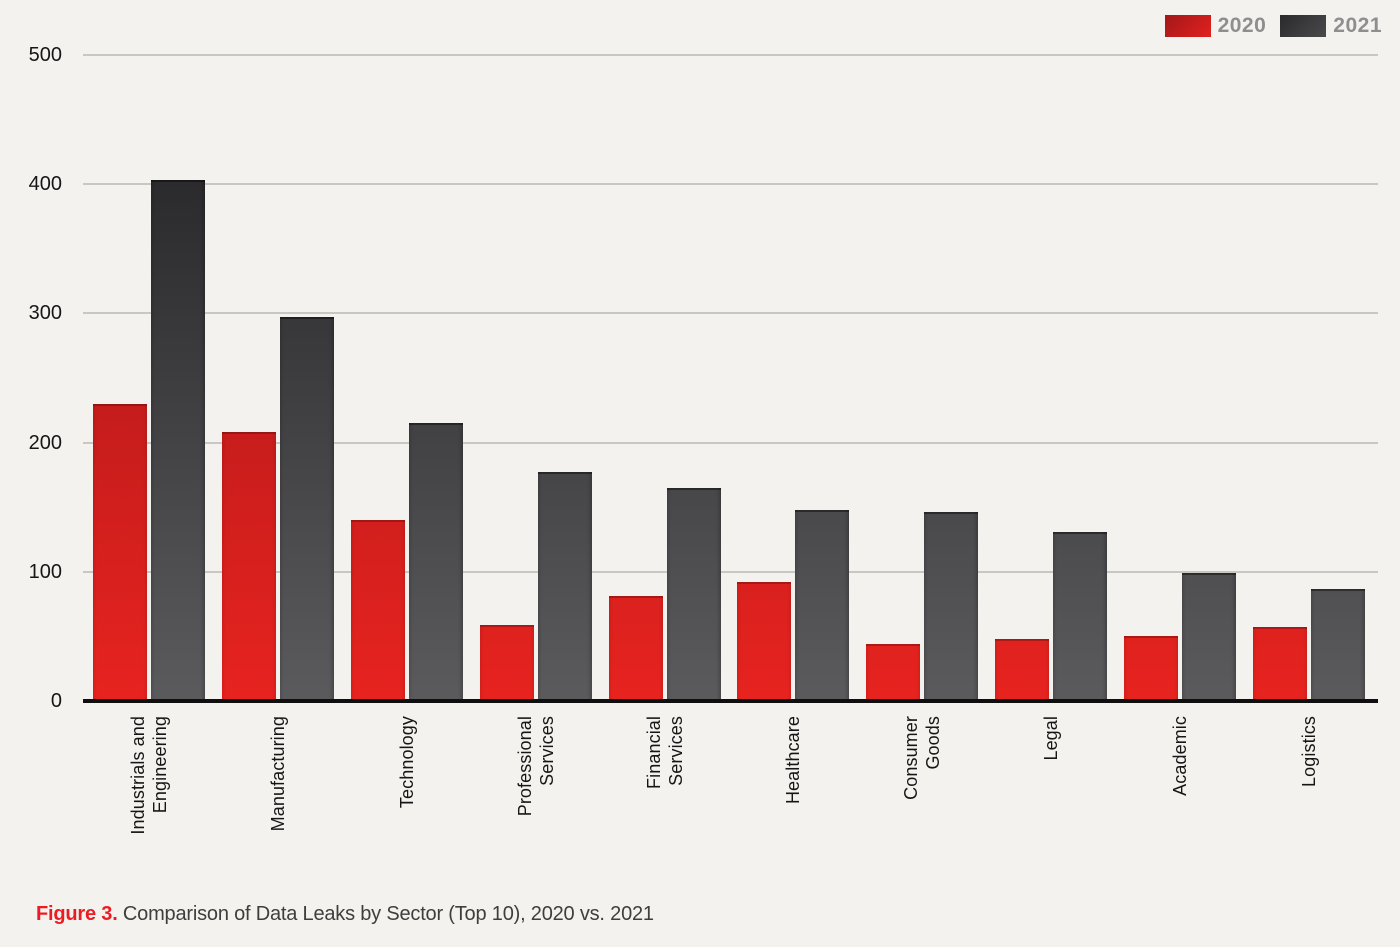 Image resolution: width=1400 pixels, height=947 pixels. I want to click on bar-group-consumer-goods, so click(922, 606).